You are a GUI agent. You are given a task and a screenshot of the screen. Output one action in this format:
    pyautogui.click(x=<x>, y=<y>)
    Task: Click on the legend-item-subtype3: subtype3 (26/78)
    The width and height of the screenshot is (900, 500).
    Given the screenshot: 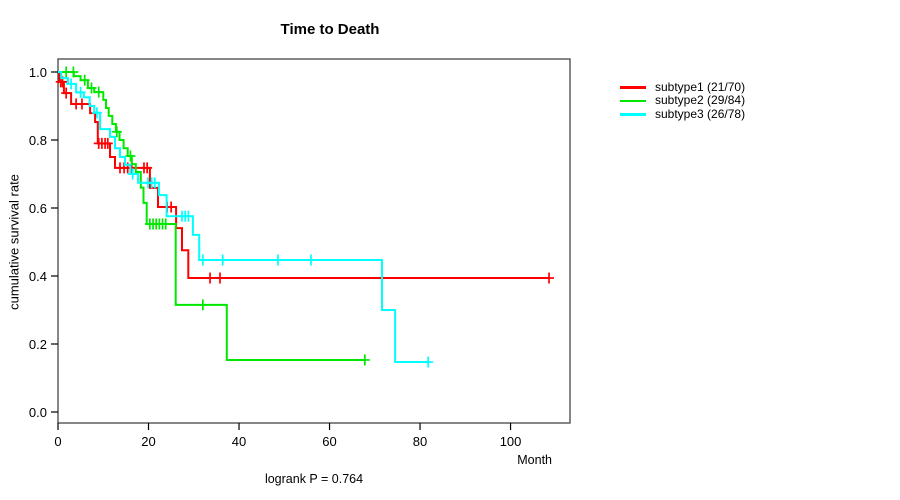 What is the action you would take?
    pyautogui.click(x=683, y=113)
    